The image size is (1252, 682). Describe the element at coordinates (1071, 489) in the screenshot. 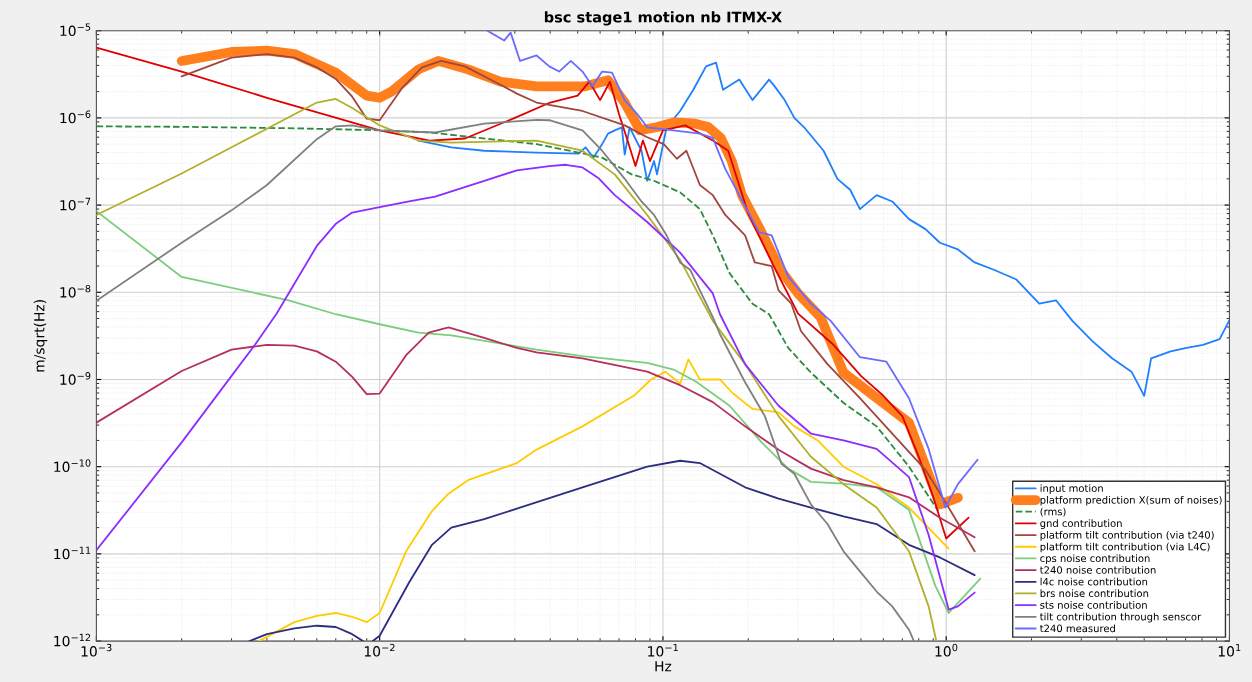

I see `legend-label: input motion` at that location.